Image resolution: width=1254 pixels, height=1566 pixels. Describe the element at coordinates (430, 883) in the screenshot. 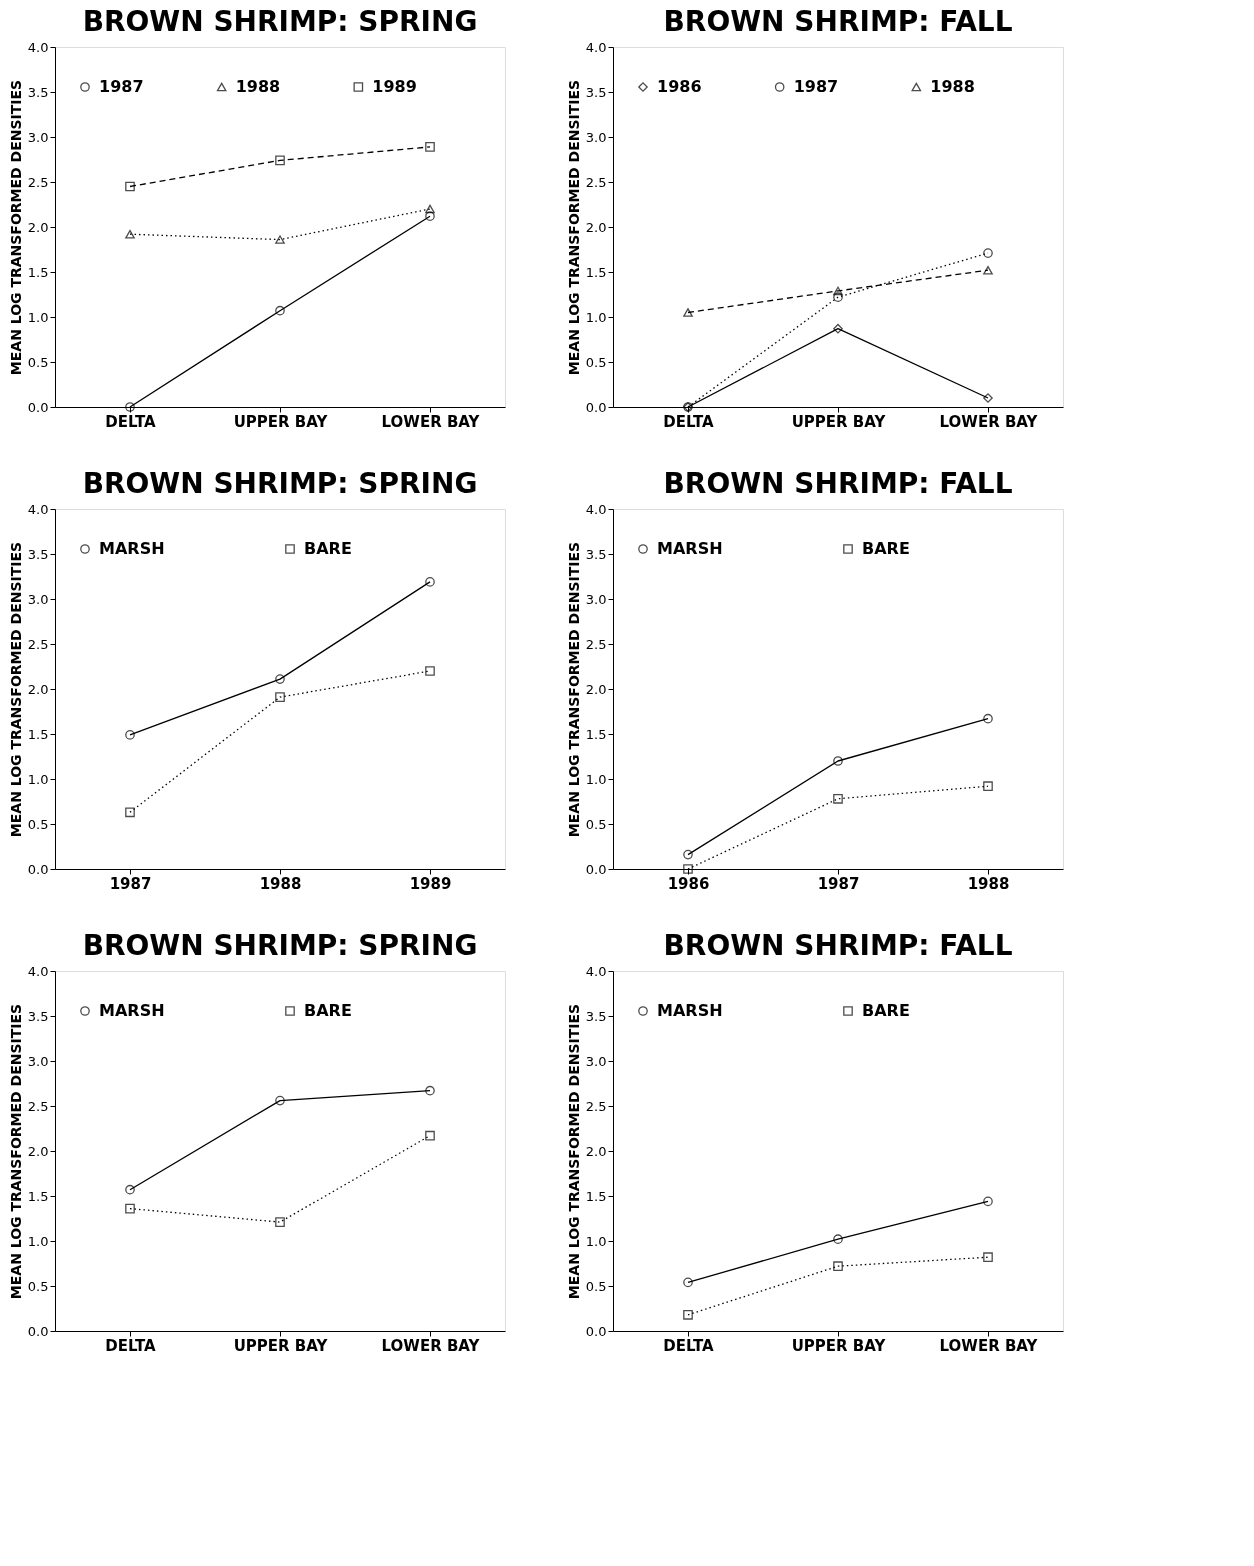

I see `x-tick-label: 1989` at that location.